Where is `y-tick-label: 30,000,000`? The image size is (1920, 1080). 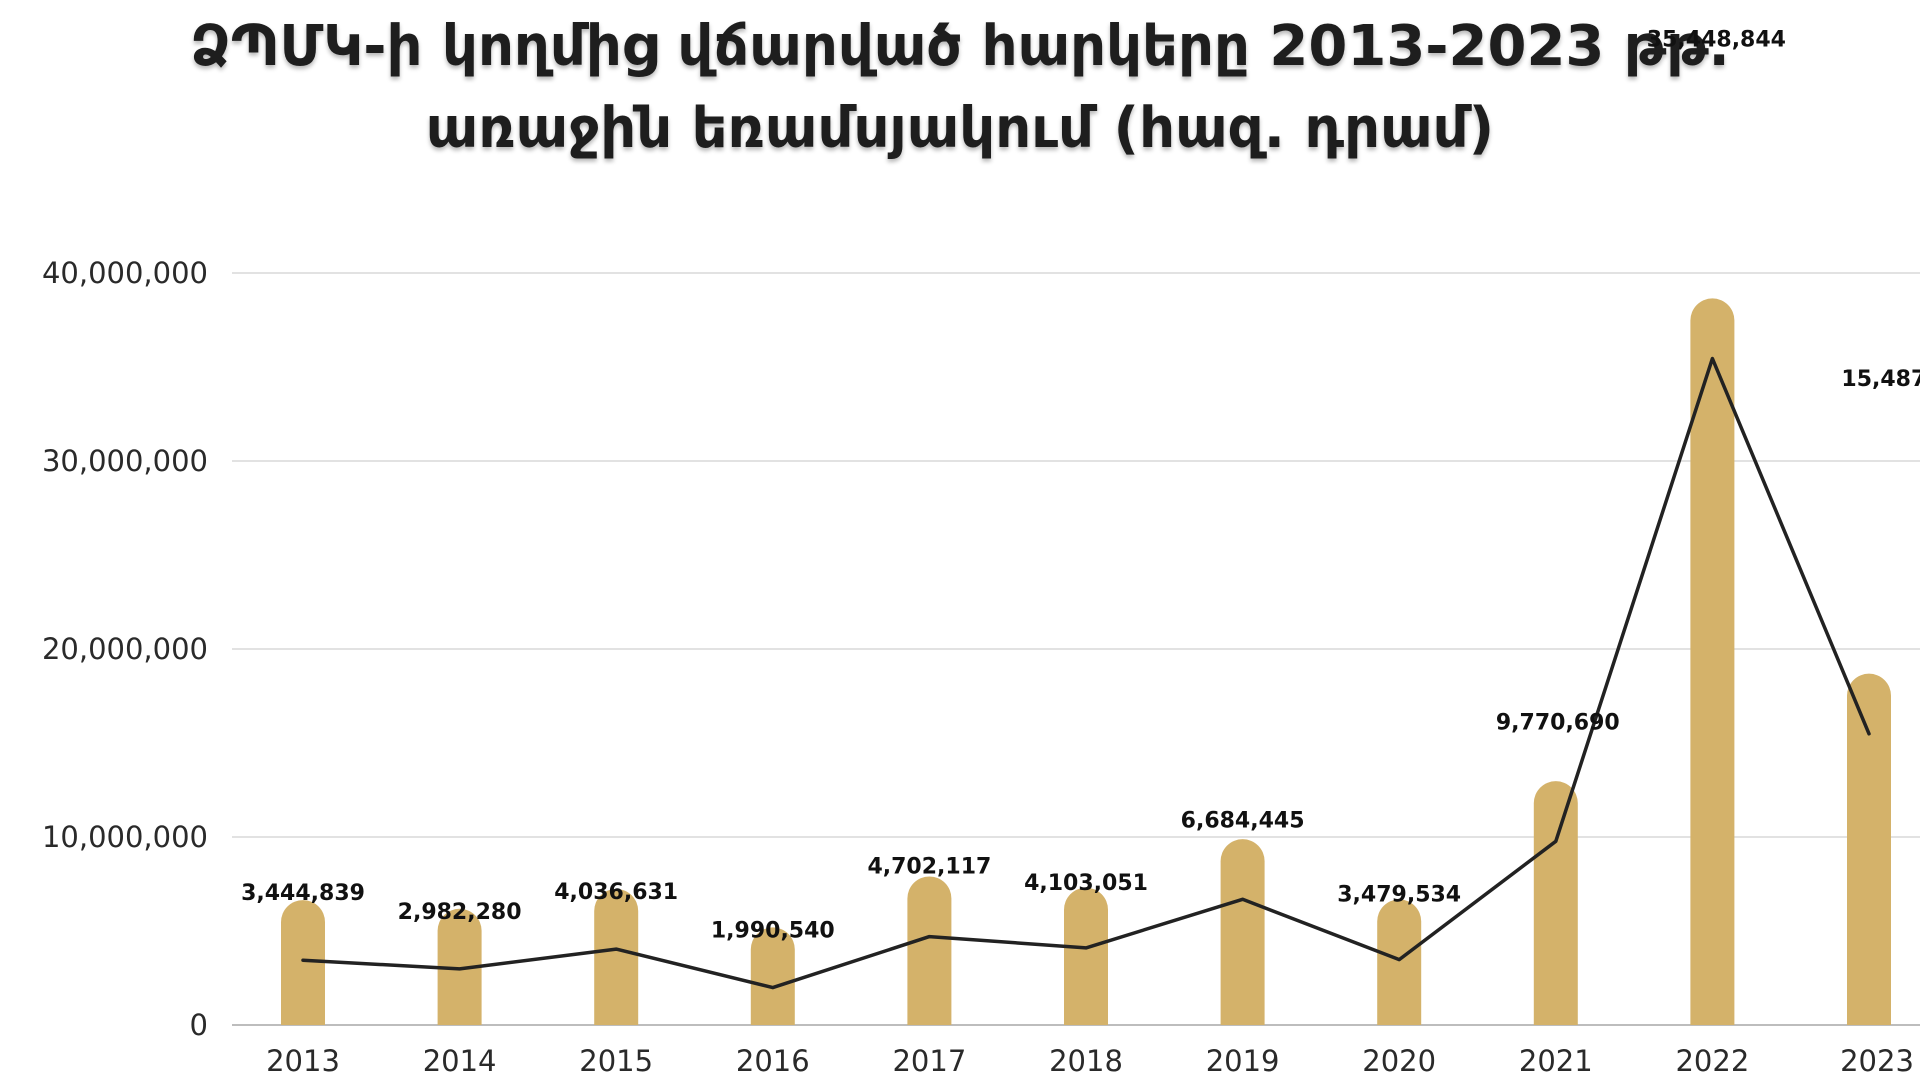
y-tick-label: 30,000,000 is located at coordinates (125, 461).